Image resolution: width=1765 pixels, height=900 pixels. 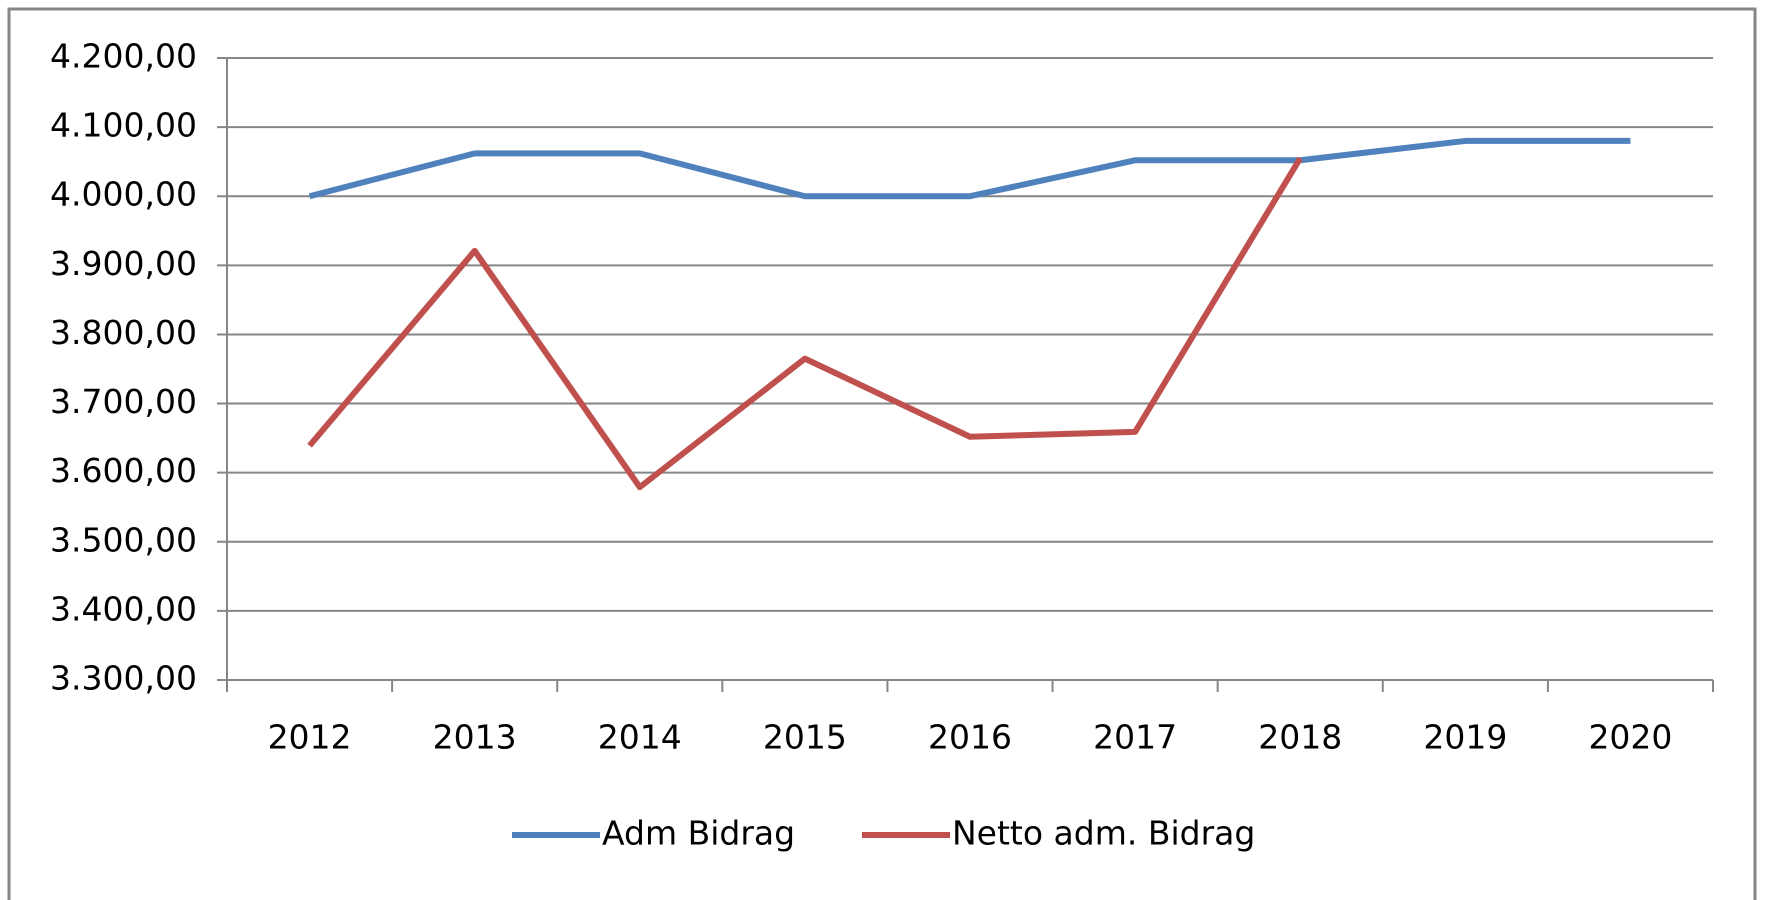 What do you see at coordinates (805, 737) in the screenshot?
I see `x-tick-label: 2015` at bounding box center [805, 737].